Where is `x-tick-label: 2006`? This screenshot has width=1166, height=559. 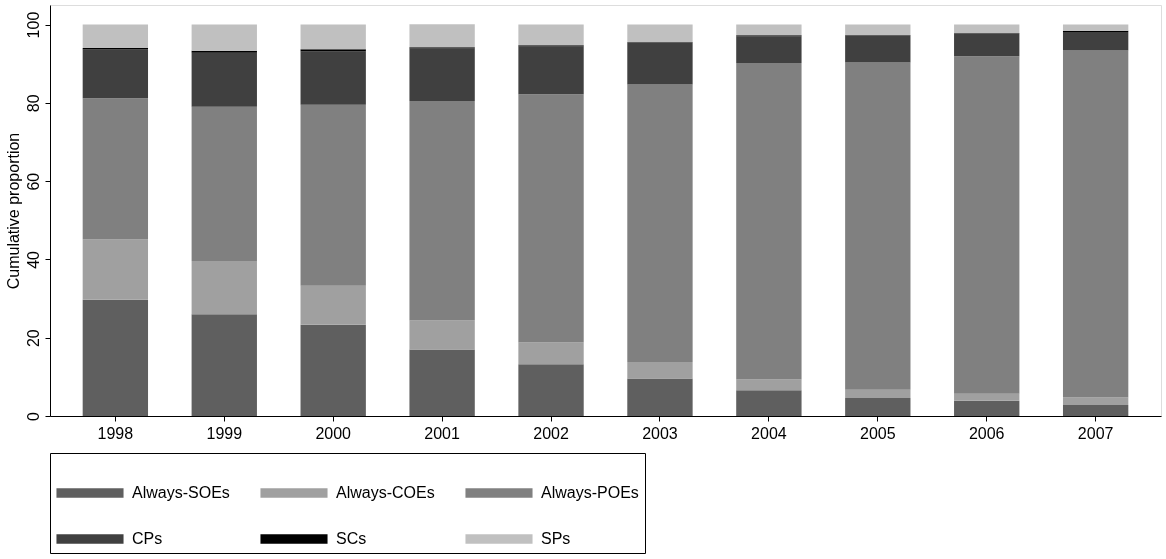 x-tick-label: 2006 is located at coordinates (986, 433).